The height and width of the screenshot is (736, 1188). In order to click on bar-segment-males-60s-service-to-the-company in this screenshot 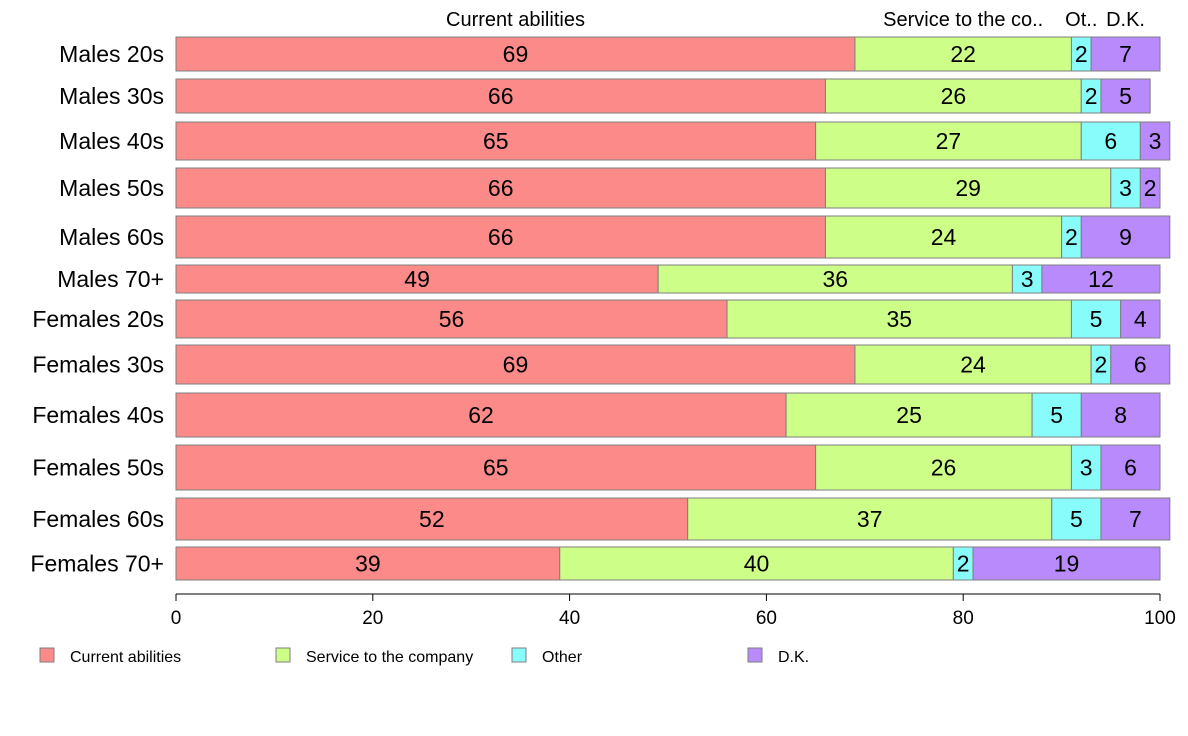, I will do `click(943, 237)`.